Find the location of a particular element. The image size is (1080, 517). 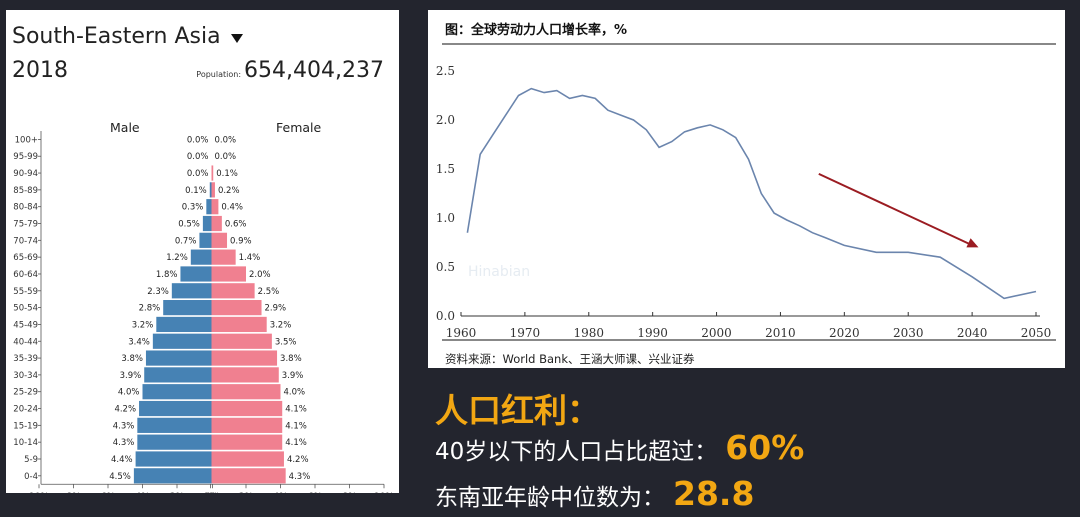

age-group-label: 65-69 is located at coordinates (25, 258).